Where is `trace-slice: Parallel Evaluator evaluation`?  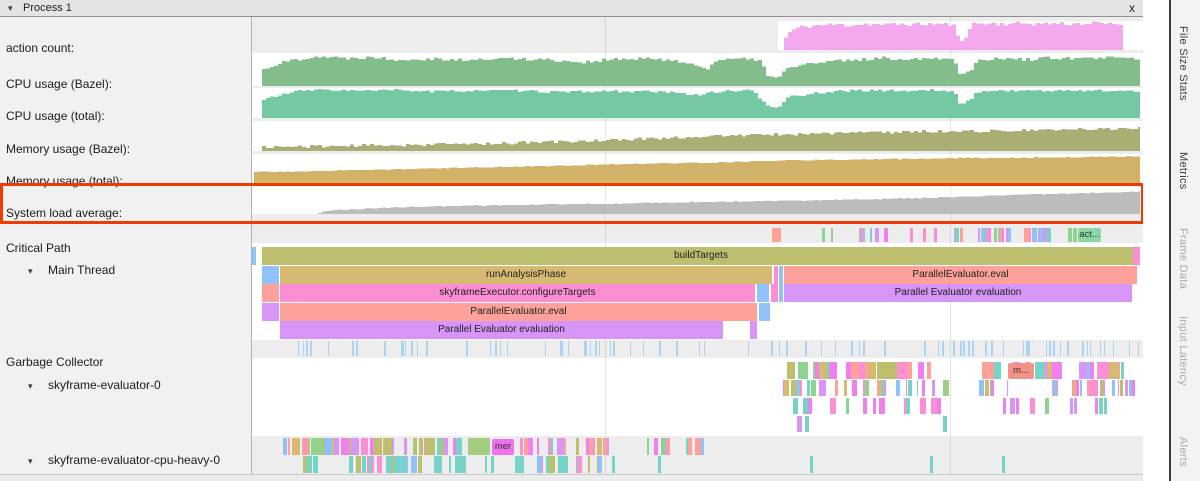 trace-slice: Parallel Evaluator evaluation is located at coordinates (501, 330).